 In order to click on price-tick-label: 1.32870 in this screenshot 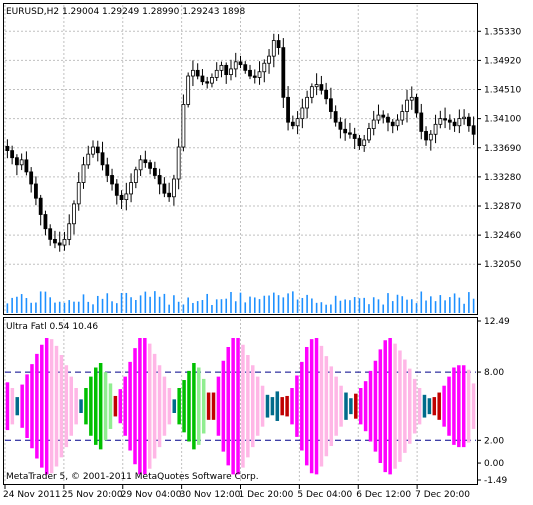, I will do `click(502, 207)`.